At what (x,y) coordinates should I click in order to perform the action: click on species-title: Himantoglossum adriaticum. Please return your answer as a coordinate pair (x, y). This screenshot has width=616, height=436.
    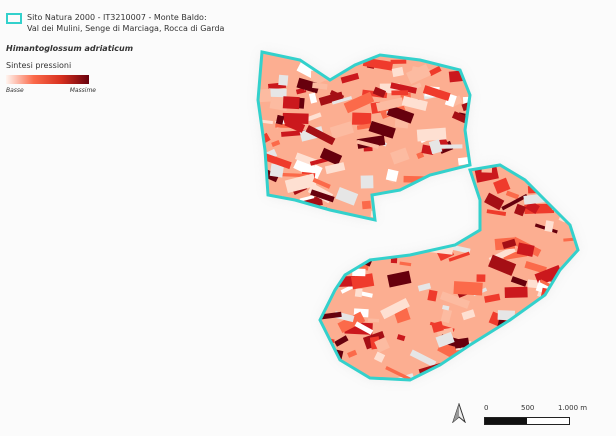
    Looking at the image, I should click on (70, 48).